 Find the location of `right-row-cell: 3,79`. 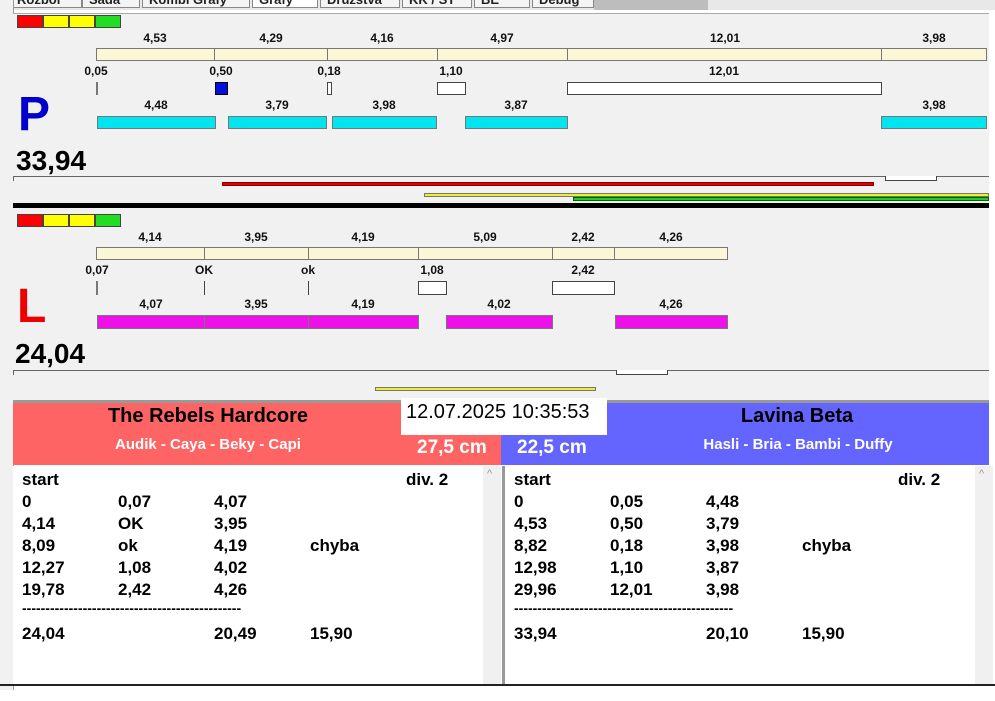

right-row-cell: 3,79 is located at coordinates (723, 523).